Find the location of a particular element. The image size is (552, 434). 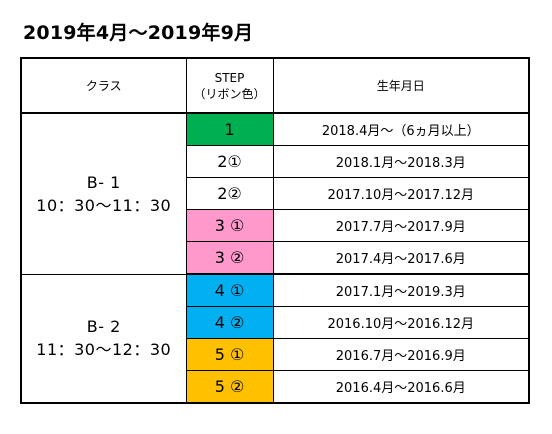

birth-cell: 2018.4月～（6ヵ月以上） is located at coordinates (401, 129).